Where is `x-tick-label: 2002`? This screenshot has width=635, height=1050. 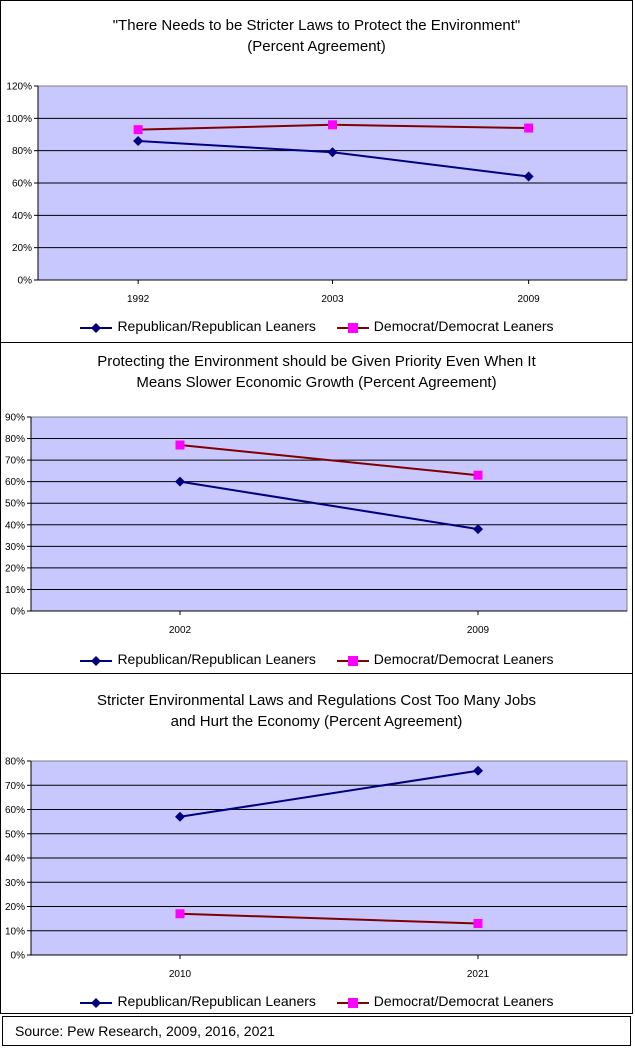 x-tick-label: 2002 is located at coordinates (180, 630).